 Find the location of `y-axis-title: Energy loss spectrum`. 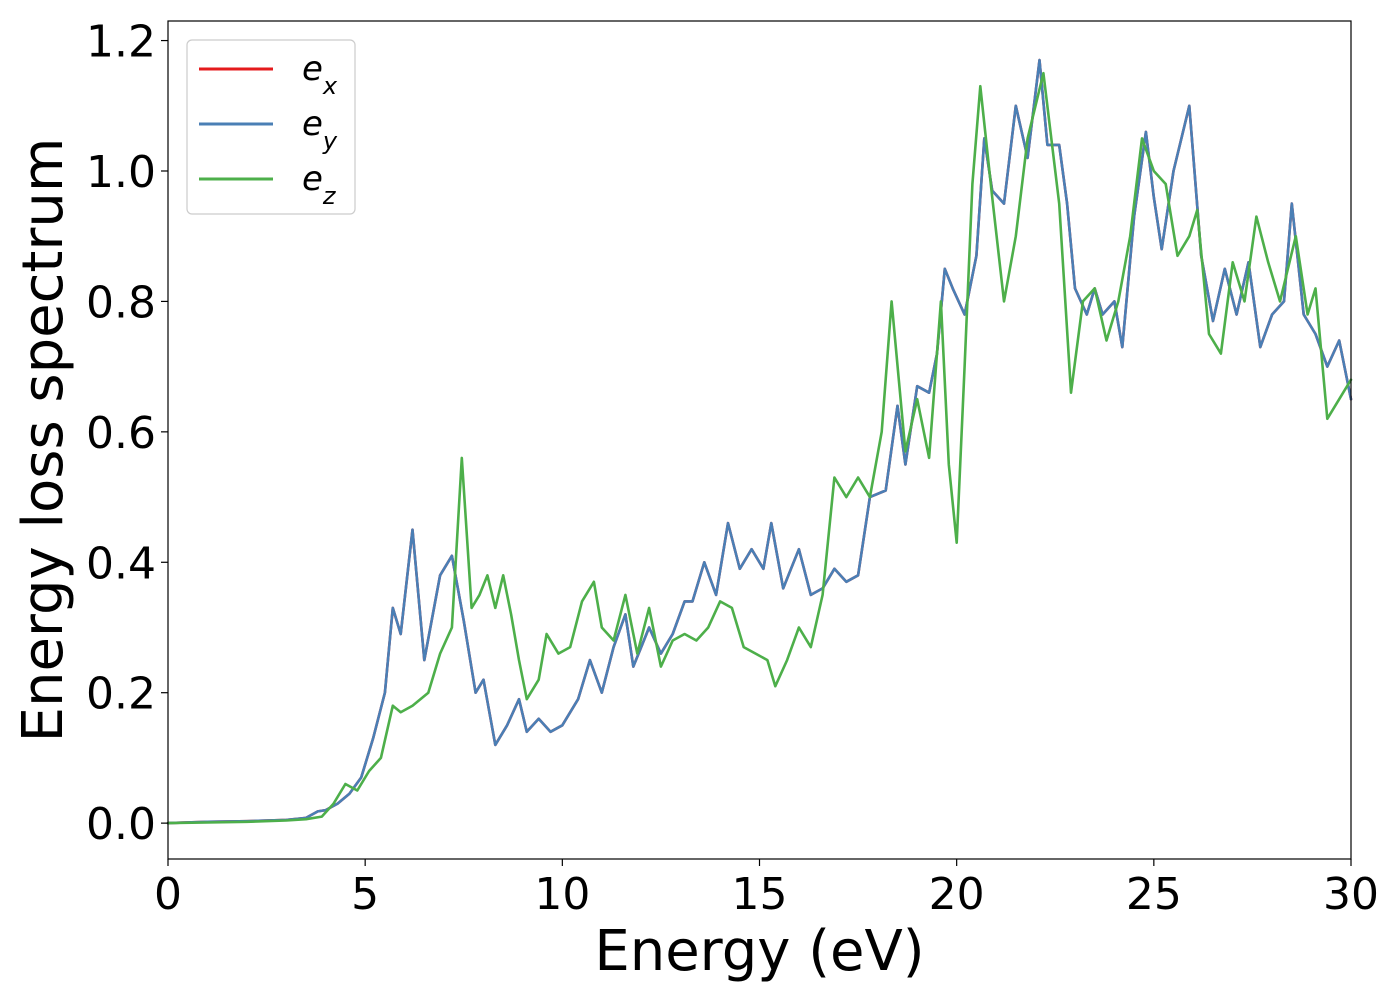

y-axis-title: Energy loss spectrum is located at coordinates (43, 440).